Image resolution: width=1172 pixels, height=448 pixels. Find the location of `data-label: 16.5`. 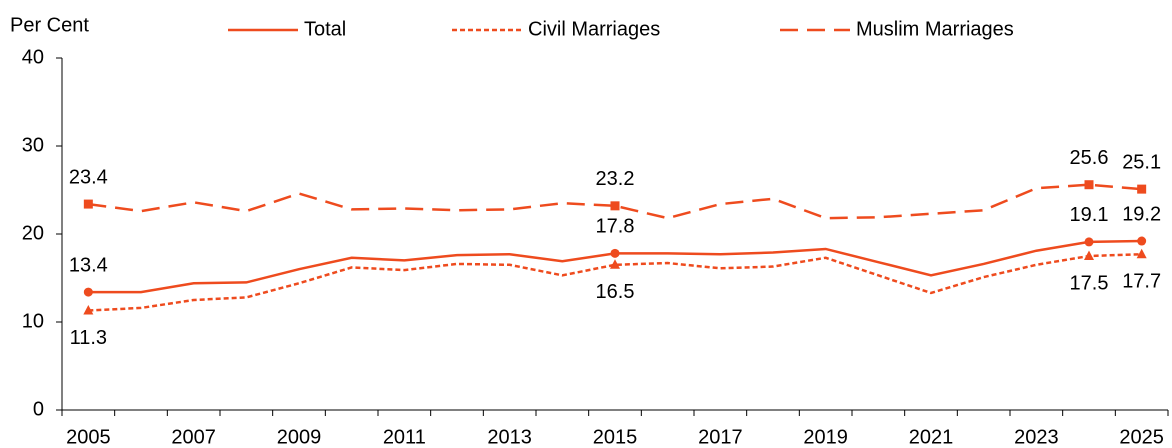

data-label: 16.5 is located at coordinates (615, 292).